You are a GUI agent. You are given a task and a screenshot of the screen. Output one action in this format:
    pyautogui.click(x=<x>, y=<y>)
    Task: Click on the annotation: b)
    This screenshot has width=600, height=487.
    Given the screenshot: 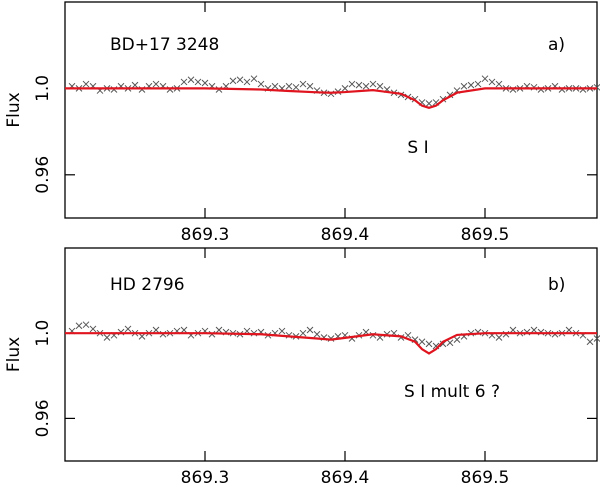 What is the action you would take?
    pyautogui.click(x=556, y=285)
    